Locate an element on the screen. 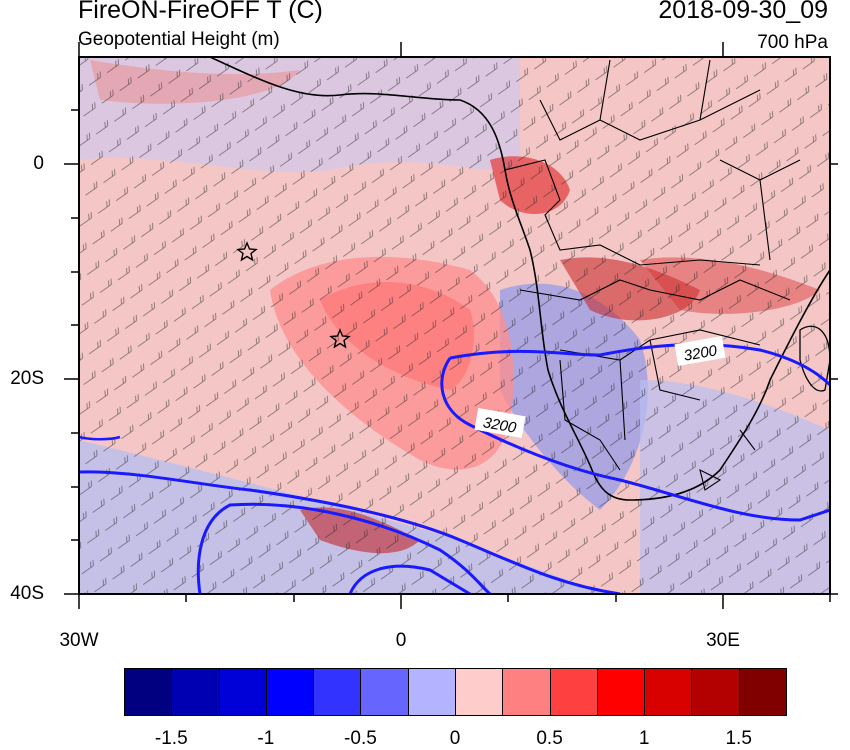  colorbar-label: -0.5 is located at coordinates (360, 738).